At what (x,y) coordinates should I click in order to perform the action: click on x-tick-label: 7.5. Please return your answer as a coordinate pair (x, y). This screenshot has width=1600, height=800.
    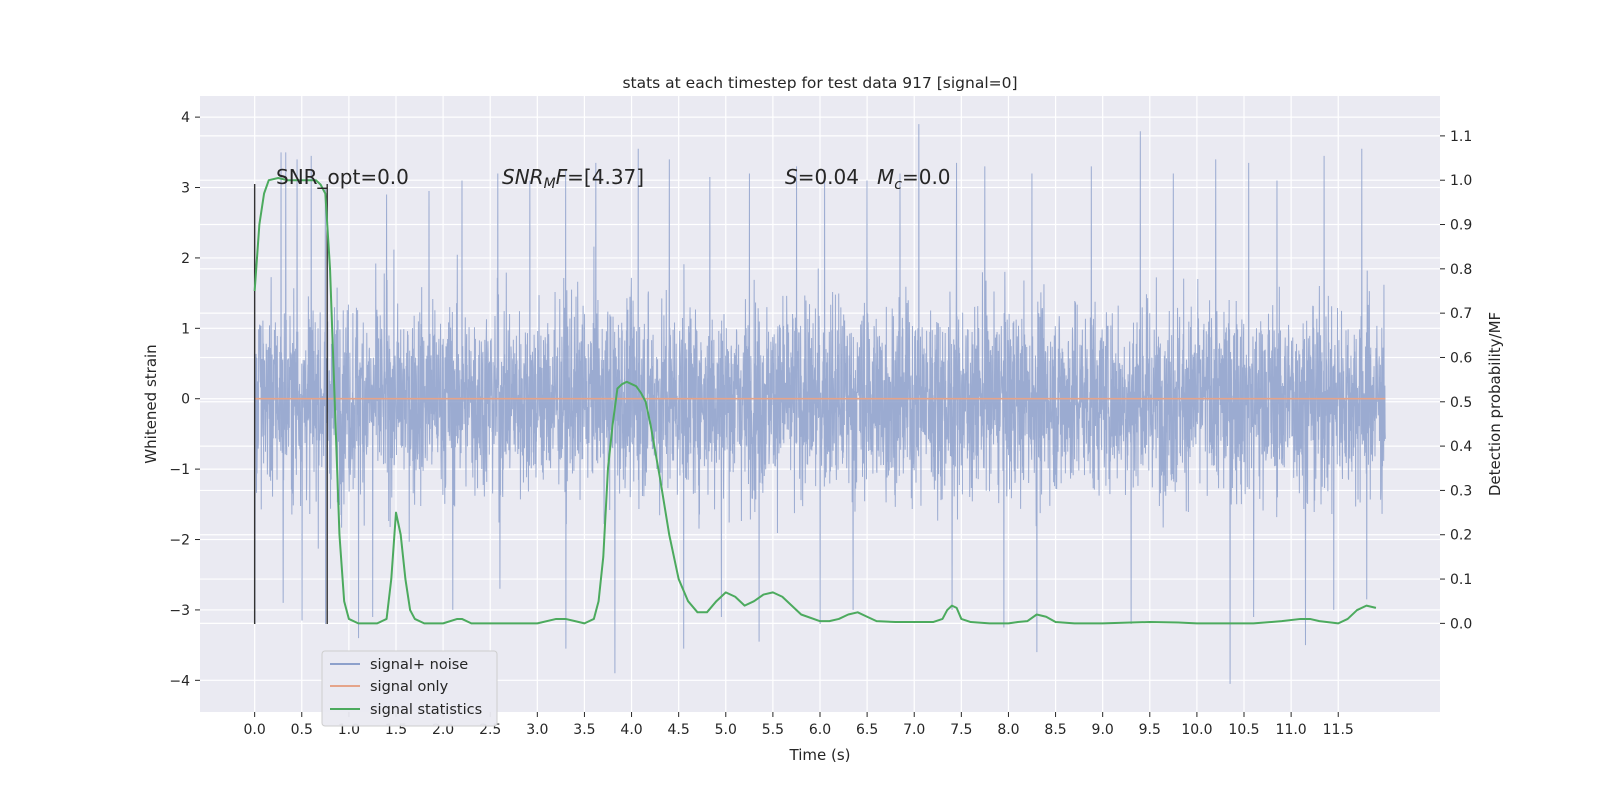
    Looking at the image, I should click on (961, 730).